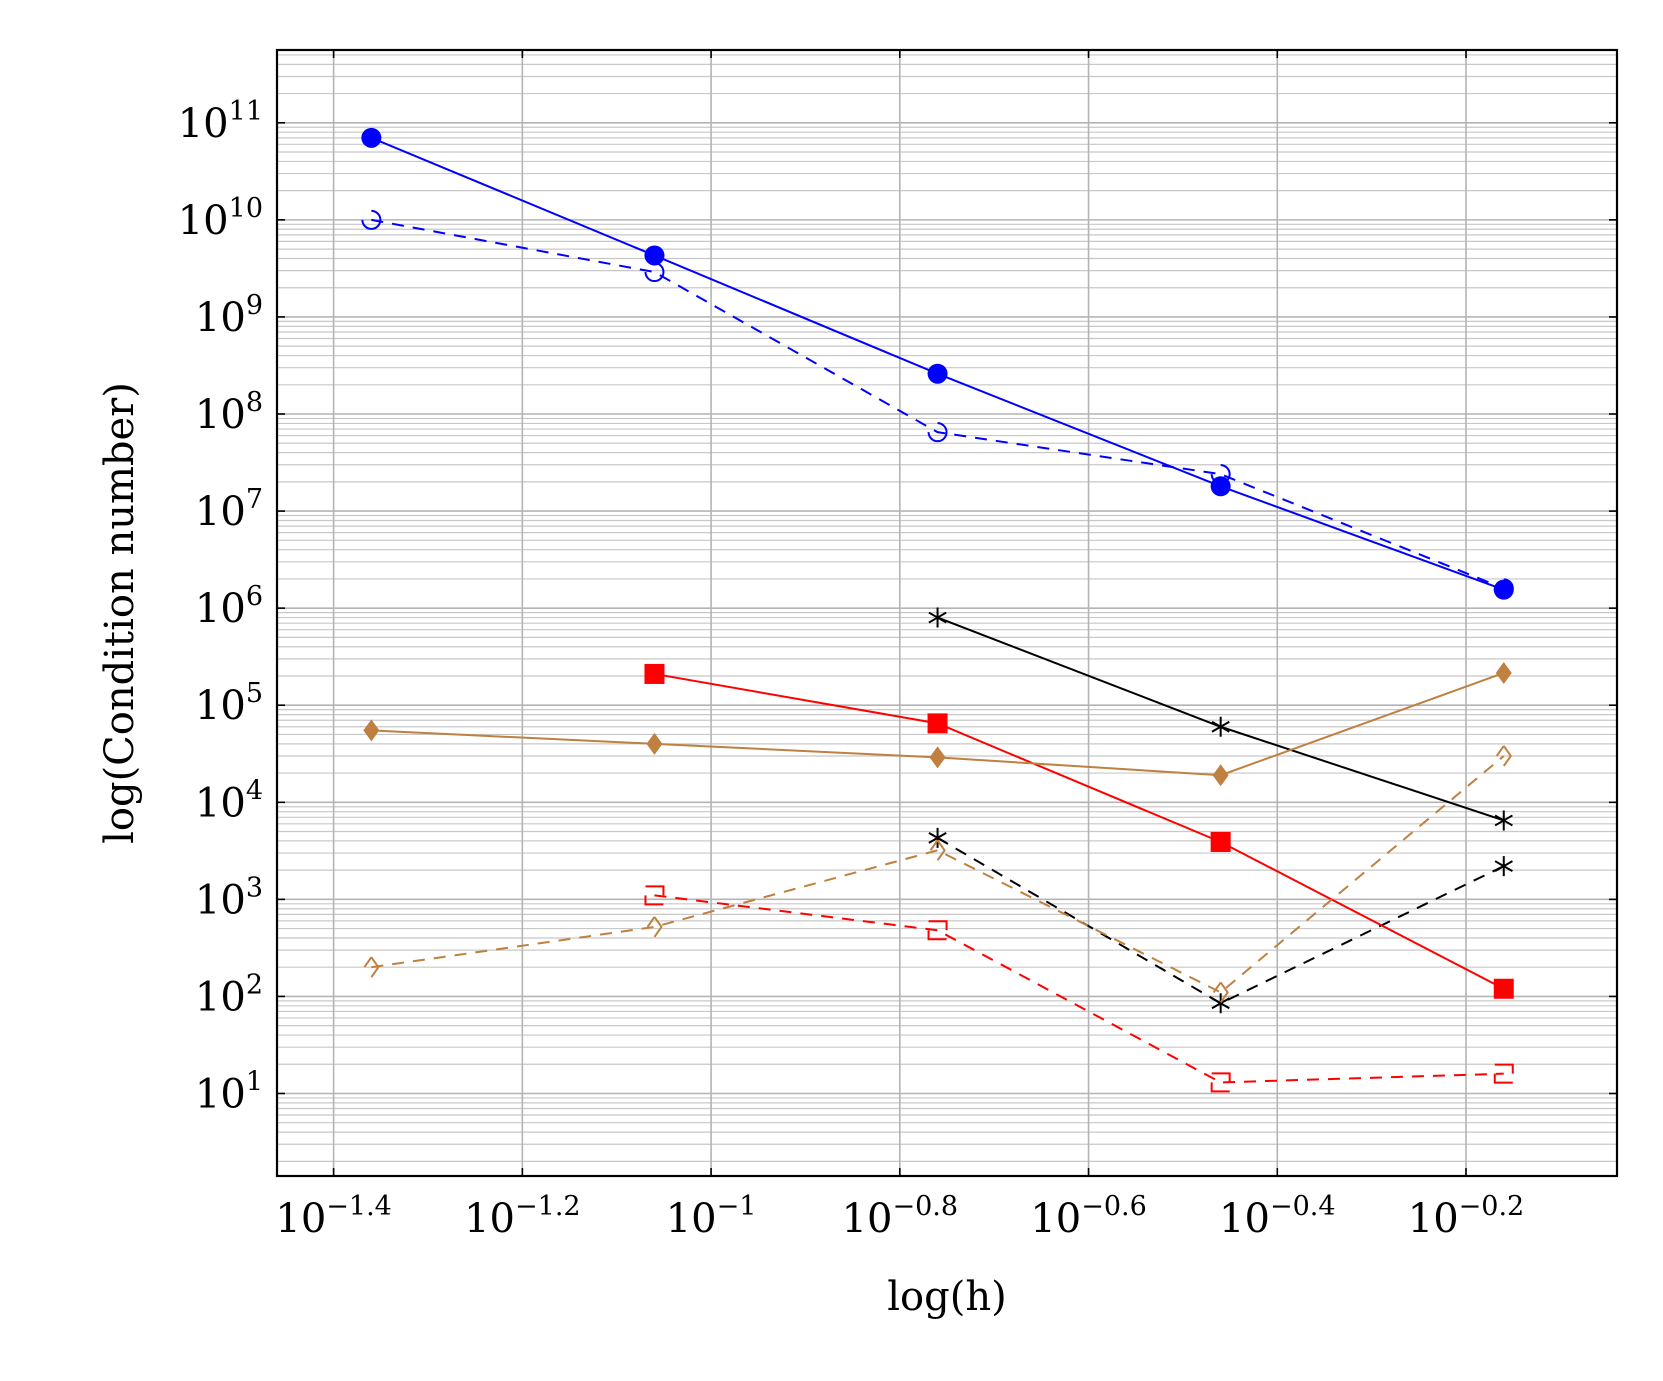 This screenshot has height=1381, width=1663. What do you see at coordinates (946, 1297) in the screenshot?
I see `x-axis-title: log(h)` at bounding box center [946, 1297].